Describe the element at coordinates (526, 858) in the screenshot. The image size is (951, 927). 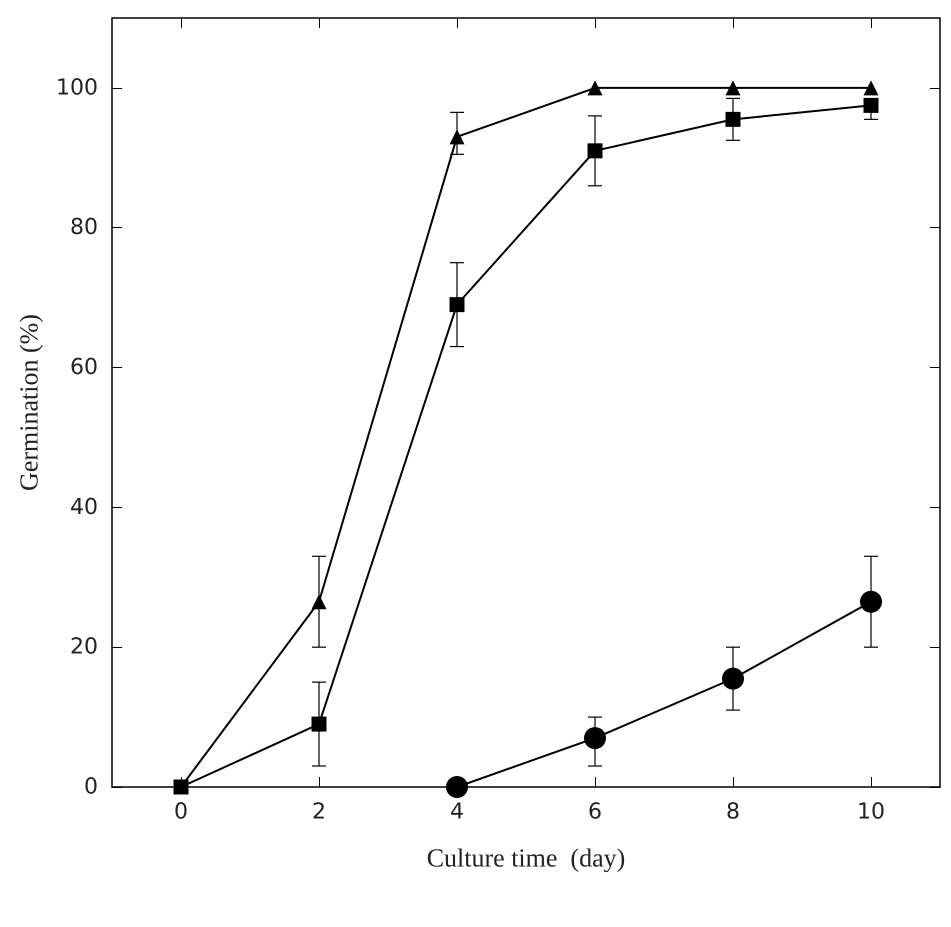
I see `x-axis-title: Culture time (day)` at that location.